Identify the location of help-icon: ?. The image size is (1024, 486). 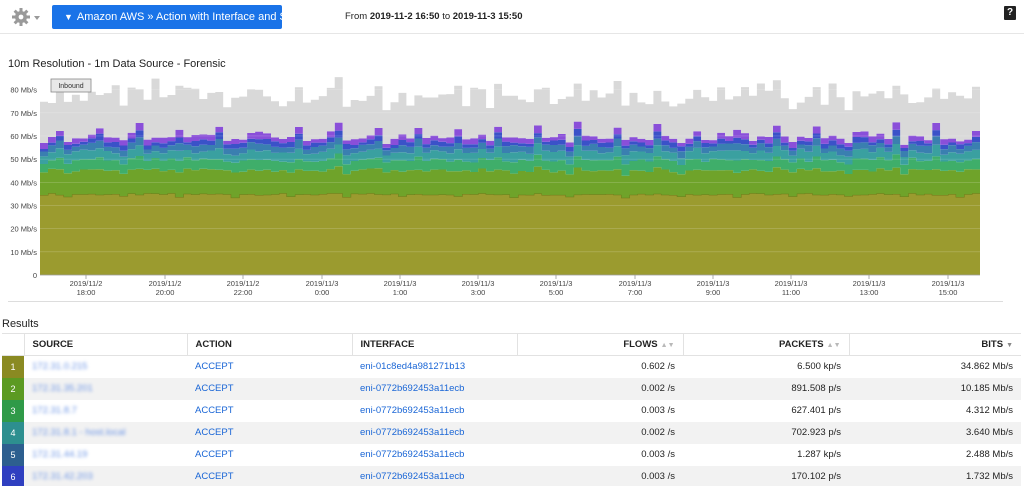
(1010, 12).